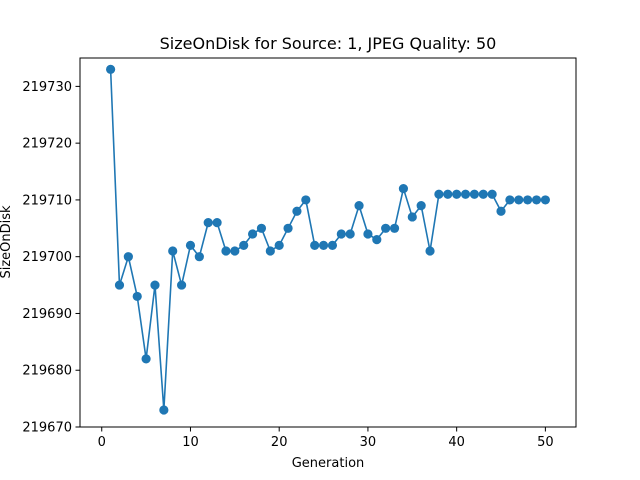 Image resolution: width=640 pixels, height=480 pixels. Describe the element at coordinates (47, 200) in the screenshot. I see `y-tick-label: 219710` at that location.